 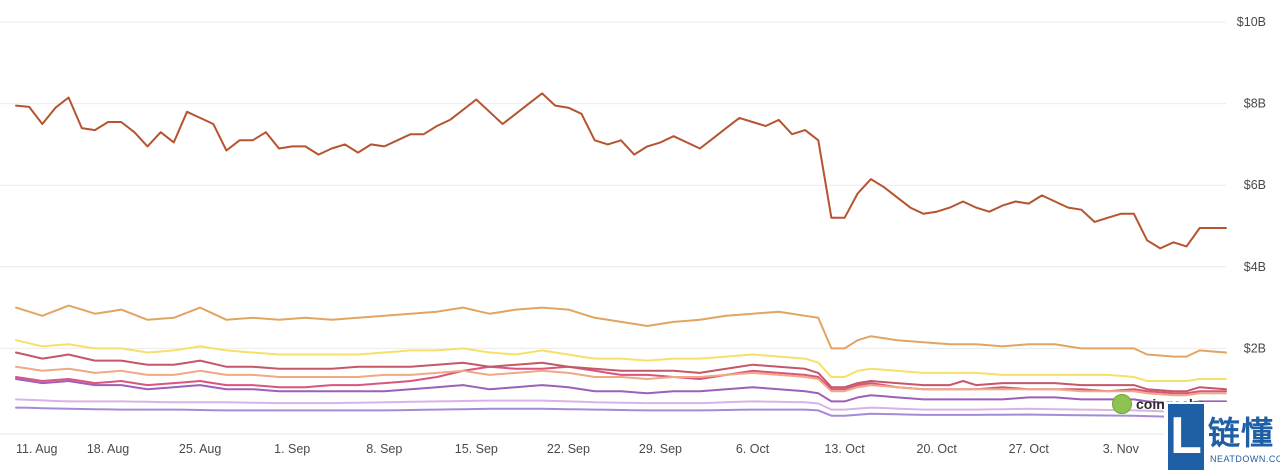 I want to click on y-axis-labels: $10B $8B $6B $4B $2B, so click(x=1251, y=185).